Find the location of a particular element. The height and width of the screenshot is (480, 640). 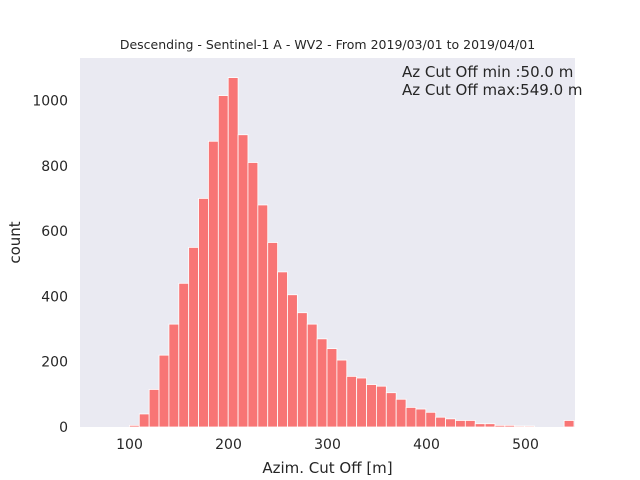

x-tick-label: 200 is located at coordinates (228, 445).